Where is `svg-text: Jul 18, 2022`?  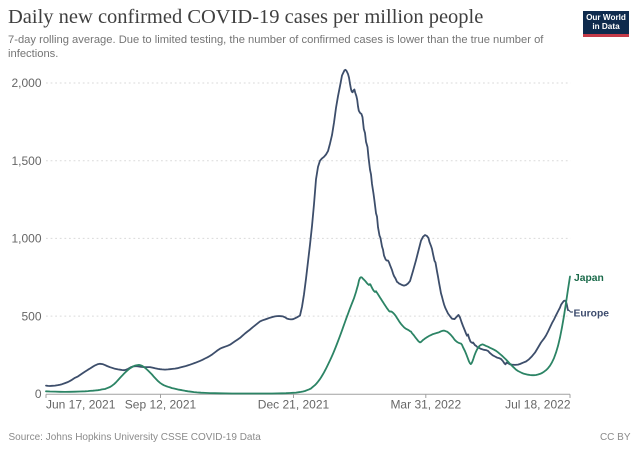
svg-text: Jul 18, 2022 is located at coordinates (538, 405).